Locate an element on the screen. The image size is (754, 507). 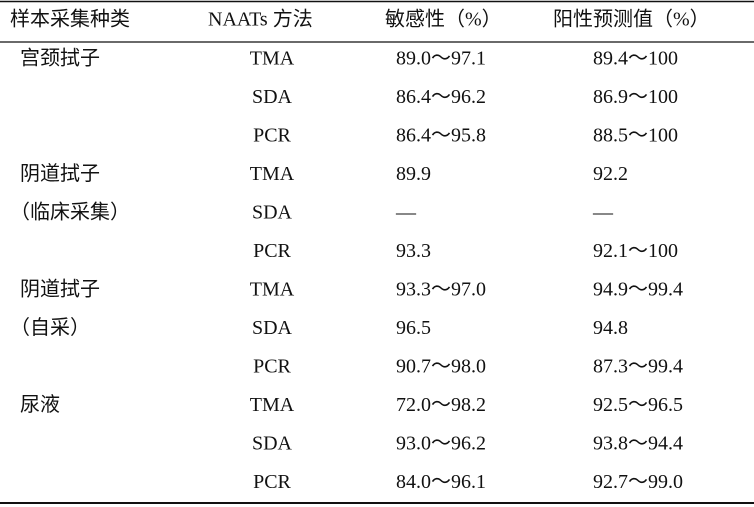
sensitivity-cell: 84.0～96.1 is located at coordinates (441, 482).